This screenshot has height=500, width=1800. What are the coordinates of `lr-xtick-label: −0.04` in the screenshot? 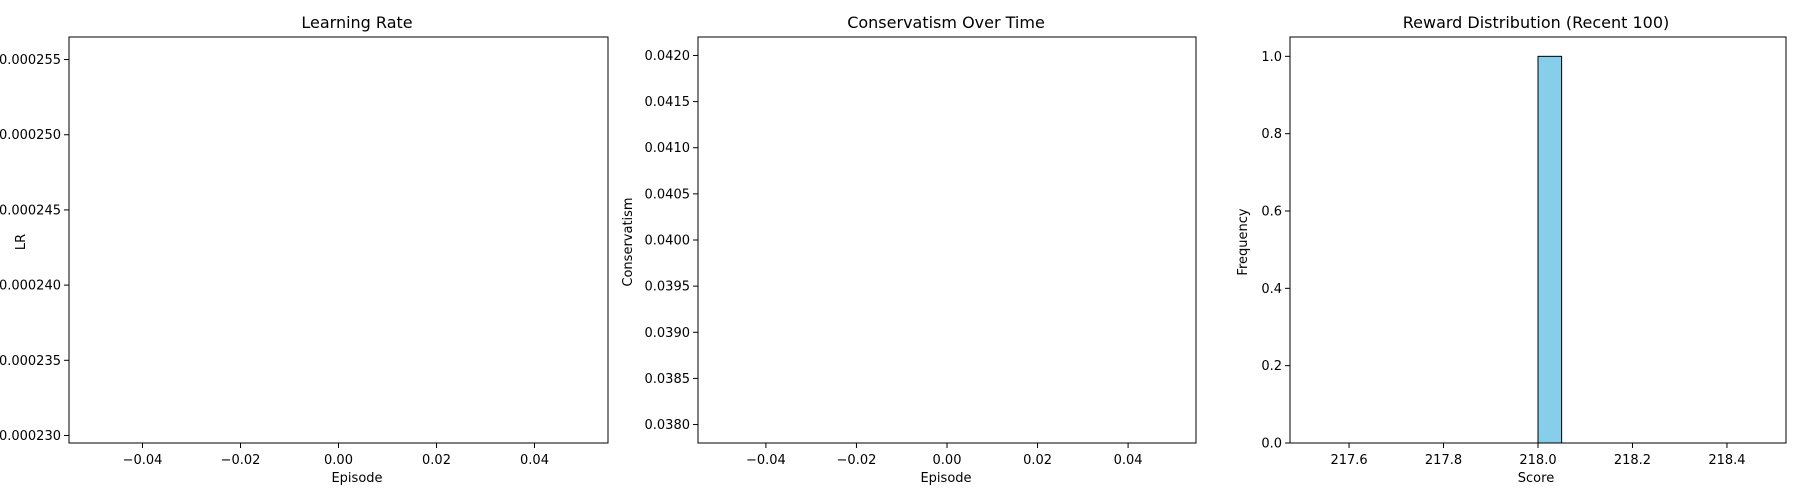 It's located at (143, 460).